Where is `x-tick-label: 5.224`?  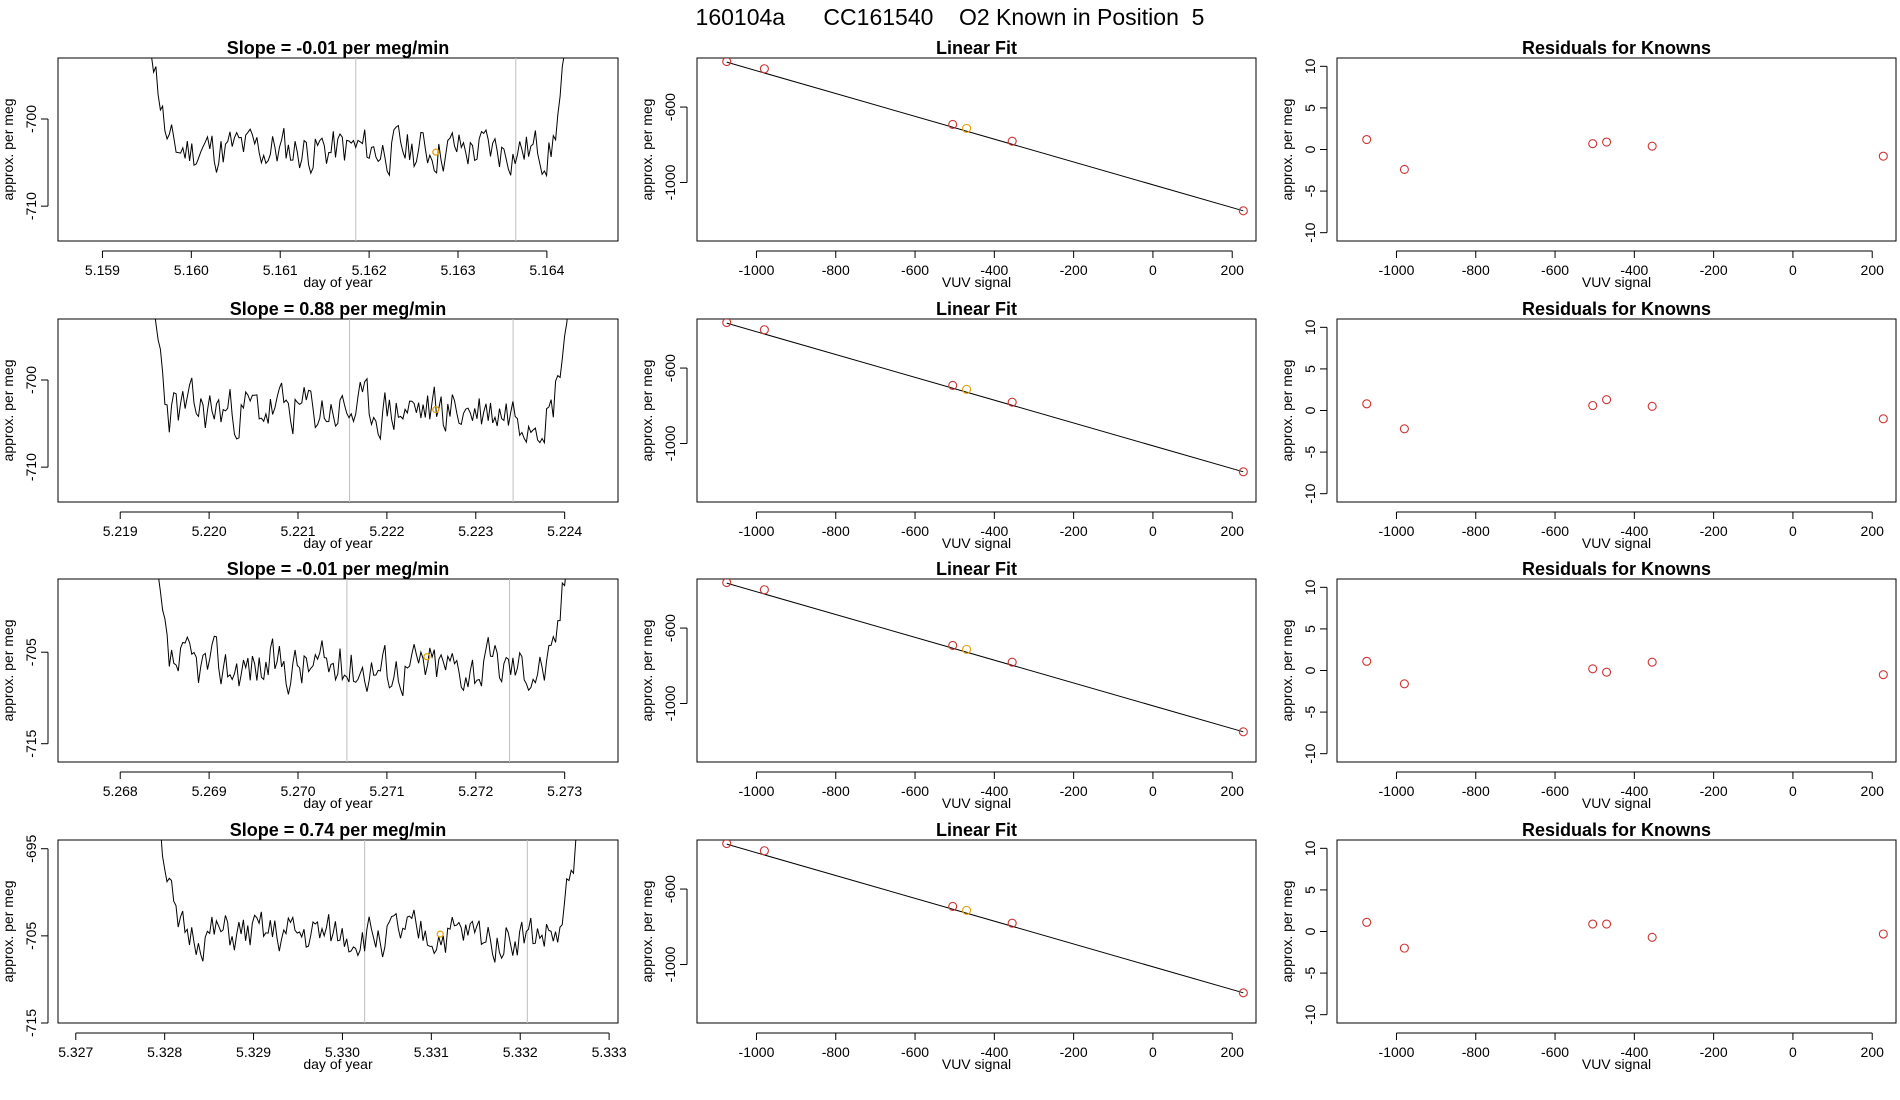
x-tick-label: 5.224 is located at coordinates (564, 531).